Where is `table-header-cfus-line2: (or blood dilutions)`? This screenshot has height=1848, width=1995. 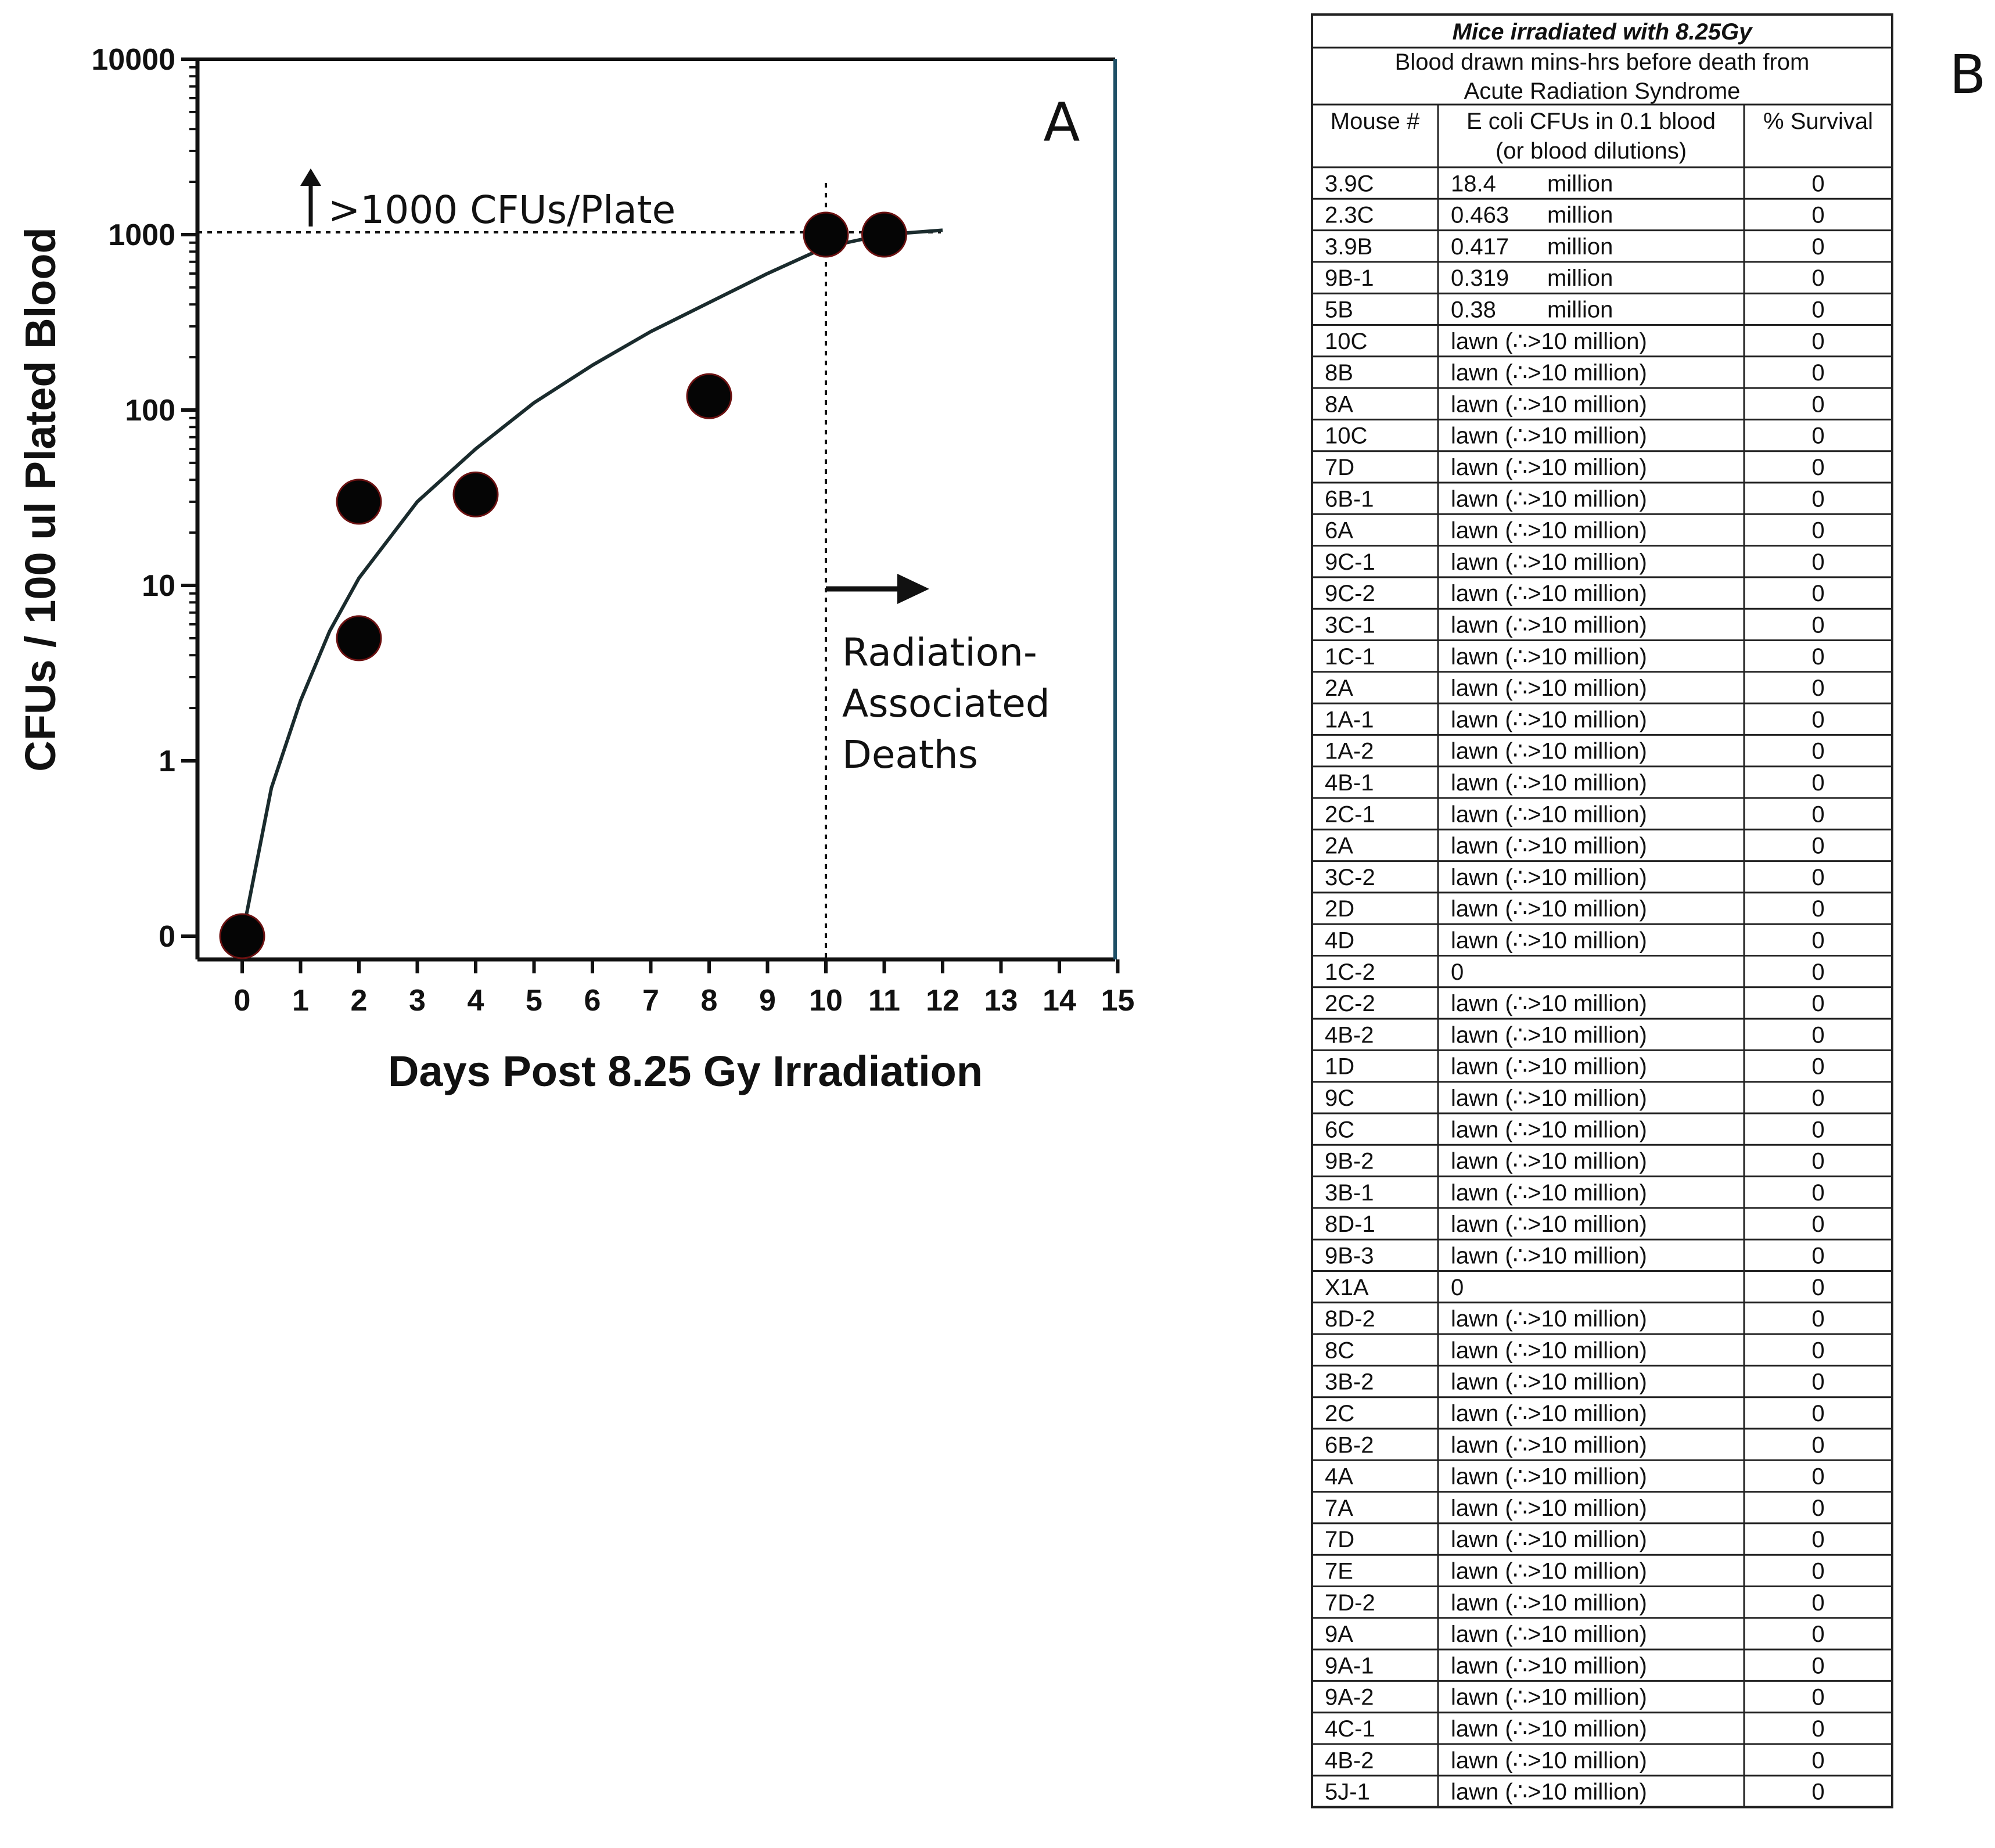
table-header-cfus-line2: (or blood dilutions) is located at coordinates (1591, 151).